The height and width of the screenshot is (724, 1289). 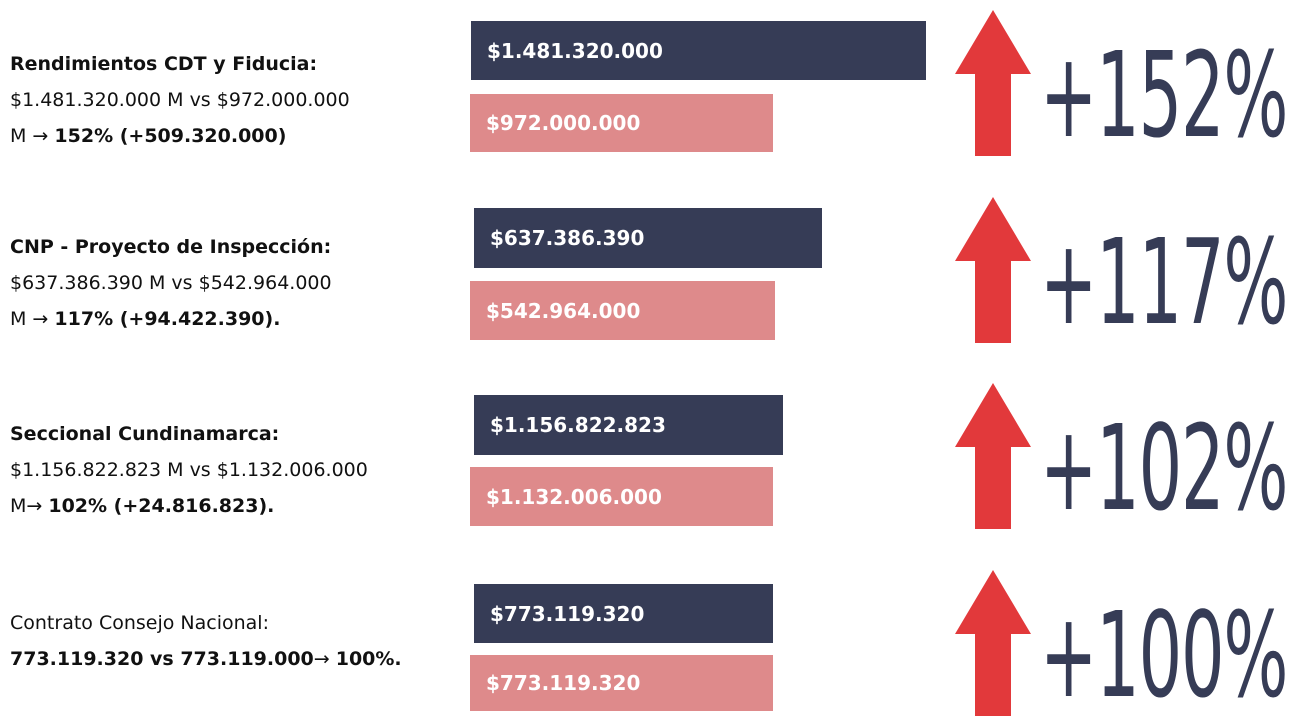 I want to click on text-segment: M→, so click(x=29, y=506).